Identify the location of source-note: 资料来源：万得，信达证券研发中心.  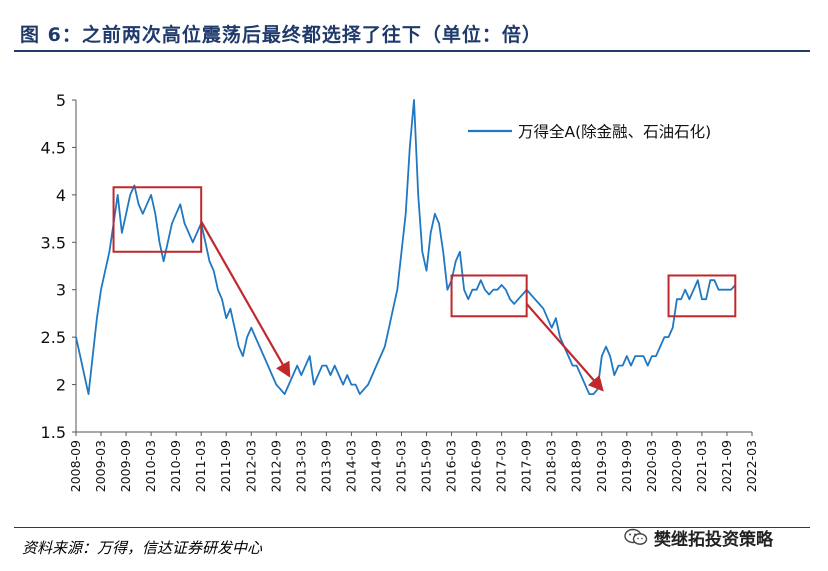
(142, 548).